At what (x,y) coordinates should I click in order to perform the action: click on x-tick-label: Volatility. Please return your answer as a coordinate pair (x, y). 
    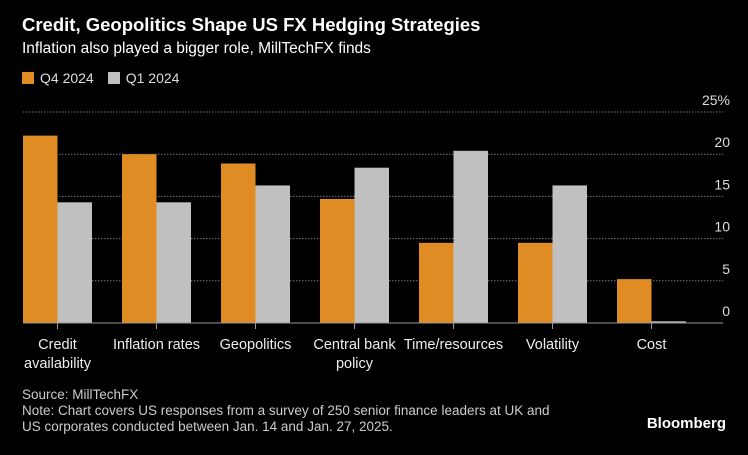
    Looking at the image, I should click on (553, 345).